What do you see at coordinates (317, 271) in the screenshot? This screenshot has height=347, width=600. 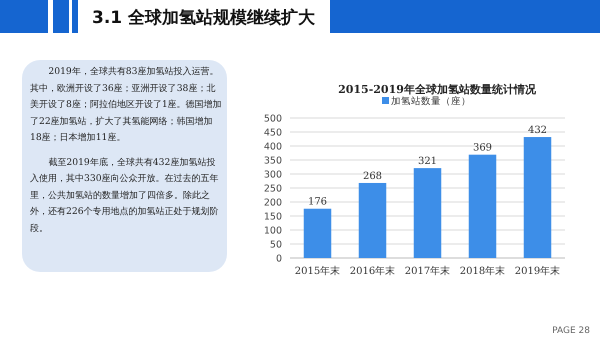 I see `x-tick-label: 2015年末` at bounding box center [317, 271].